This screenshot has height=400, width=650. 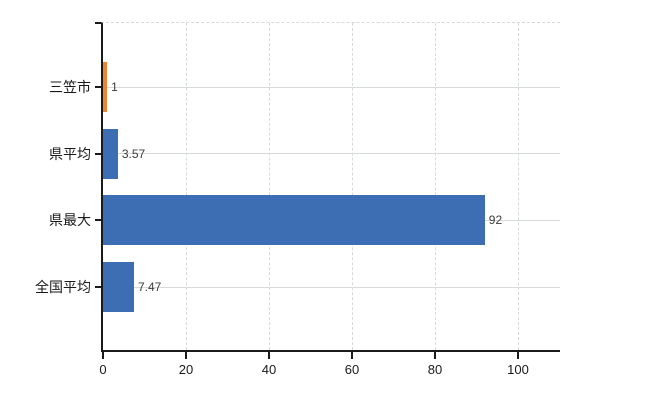 I want to click on x-axis-tick-label: 0, so click(x=103, y=369).